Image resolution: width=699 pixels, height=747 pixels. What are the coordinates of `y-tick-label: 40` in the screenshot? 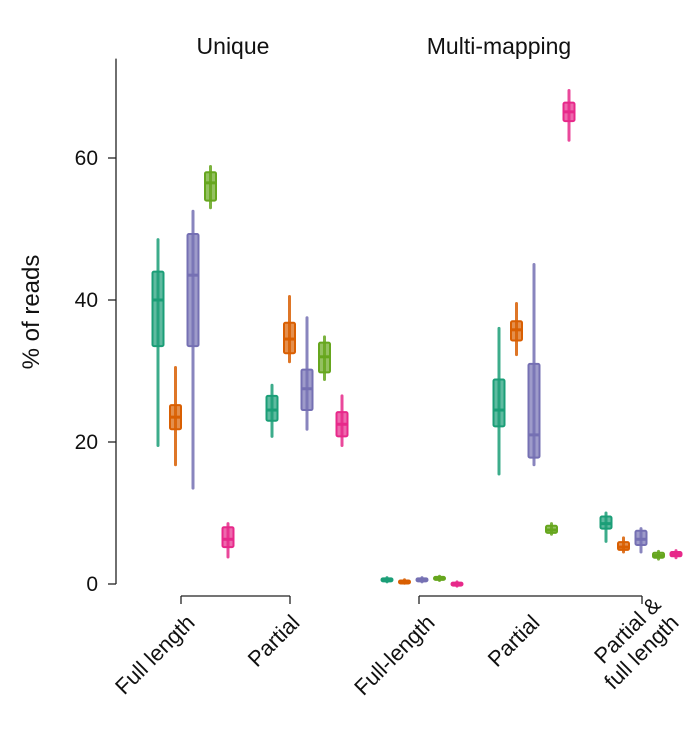 It's located at (86, 300).